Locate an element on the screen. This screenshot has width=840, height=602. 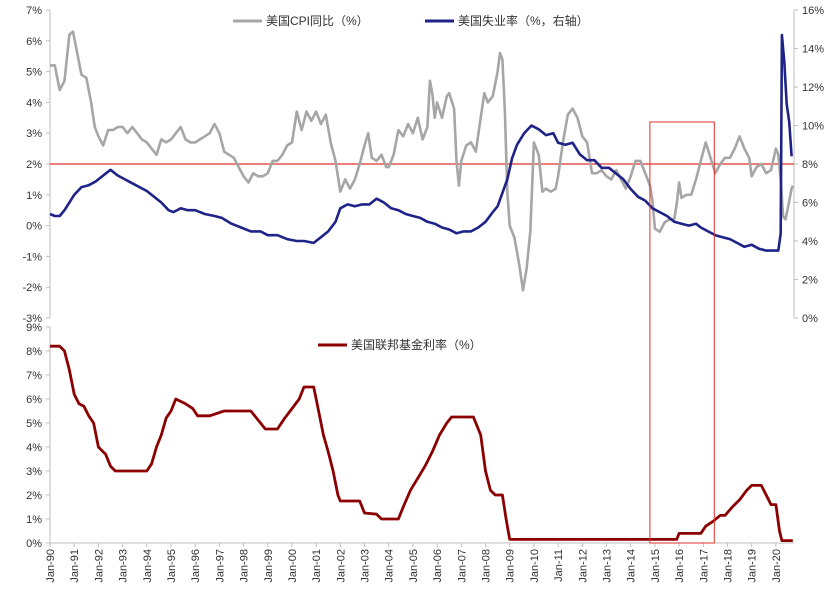
legend-label-unemployment: 美国失业率（%，右轴） is located at coordinates (523, 20).